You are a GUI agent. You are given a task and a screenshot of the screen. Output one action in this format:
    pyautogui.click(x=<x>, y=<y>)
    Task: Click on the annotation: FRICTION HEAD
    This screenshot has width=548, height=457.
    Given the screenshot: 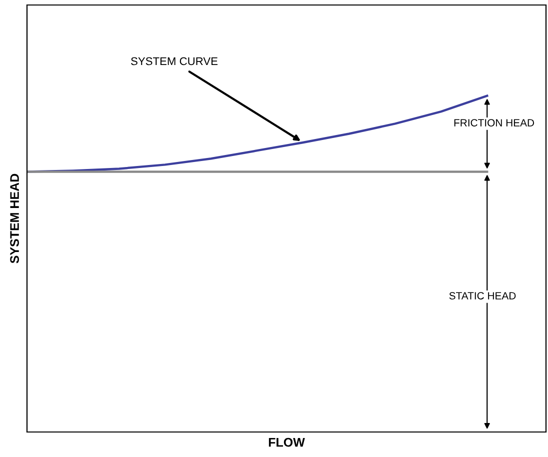 What is the action you would take?
    pyautogui.click(x=494, y=122)
    